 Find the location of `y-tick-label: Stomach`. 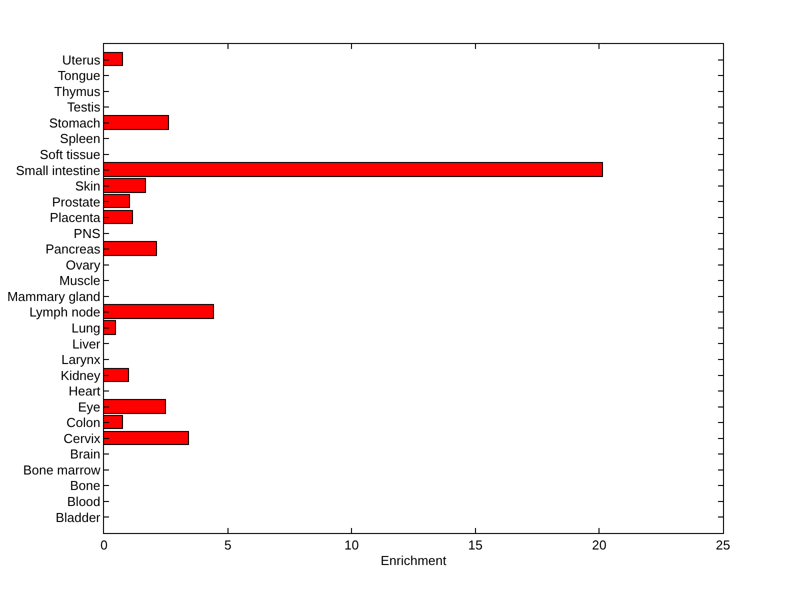

y-tick-label: Stomach is located at coordinates (74, 122).